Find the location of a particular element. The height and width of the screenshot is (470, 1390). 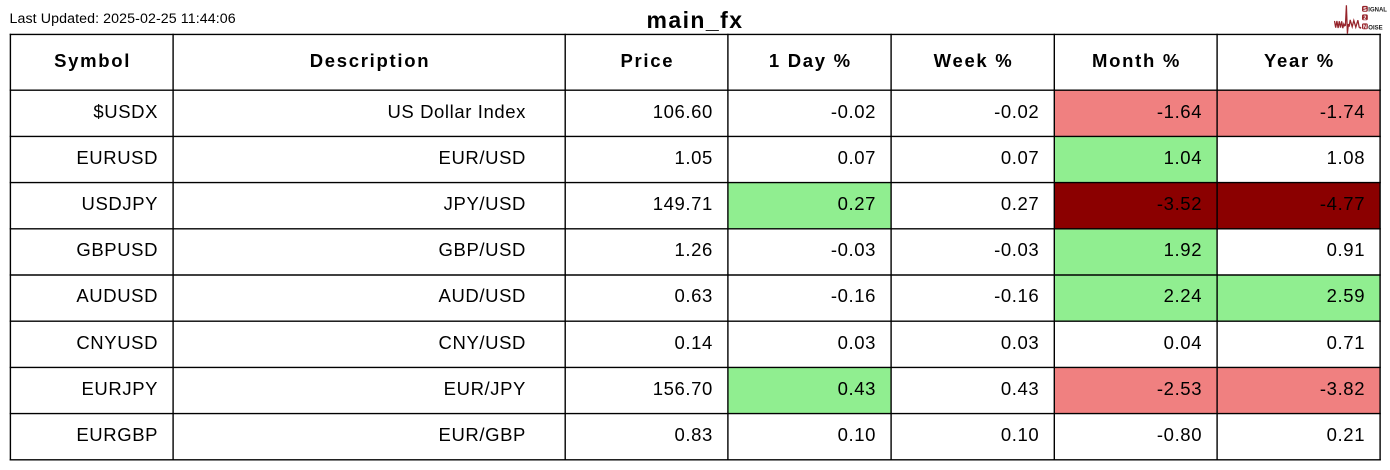

svg-text: IGNAL is located at coordinates (1377, 10).